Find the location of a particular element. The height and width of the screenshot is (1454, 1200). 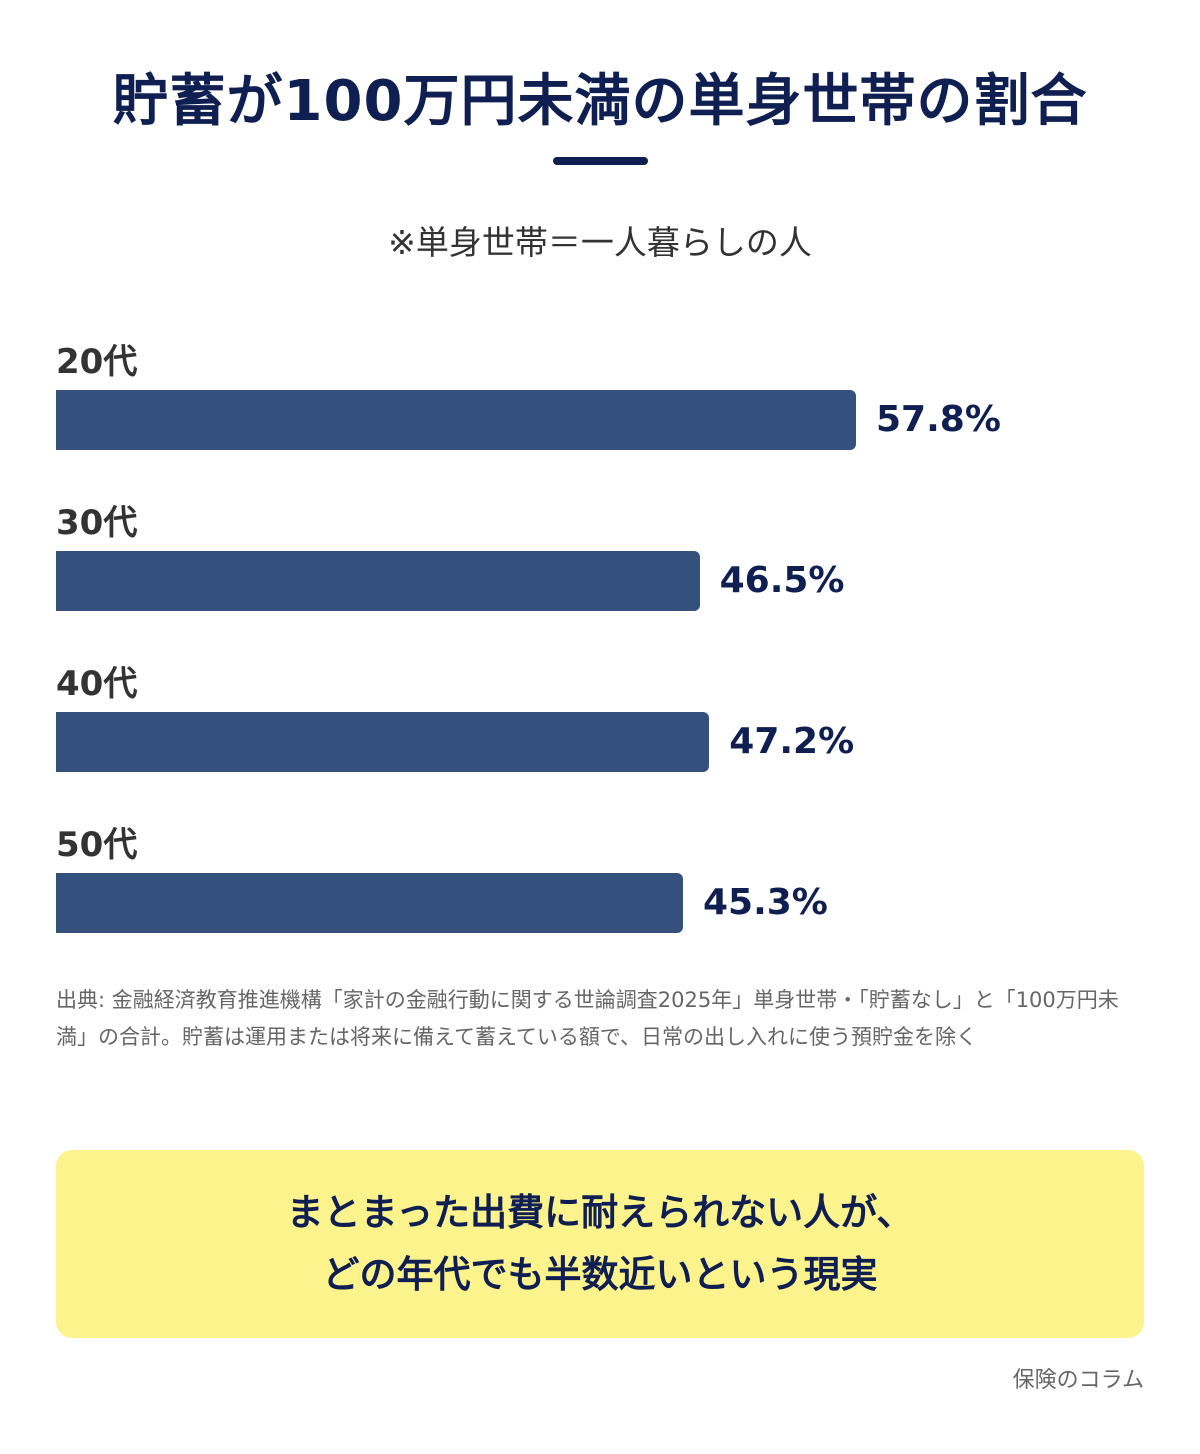

chart-subtitle: ※単身世帯＝一人暮らしの人 is located at coordinates (600, 242).